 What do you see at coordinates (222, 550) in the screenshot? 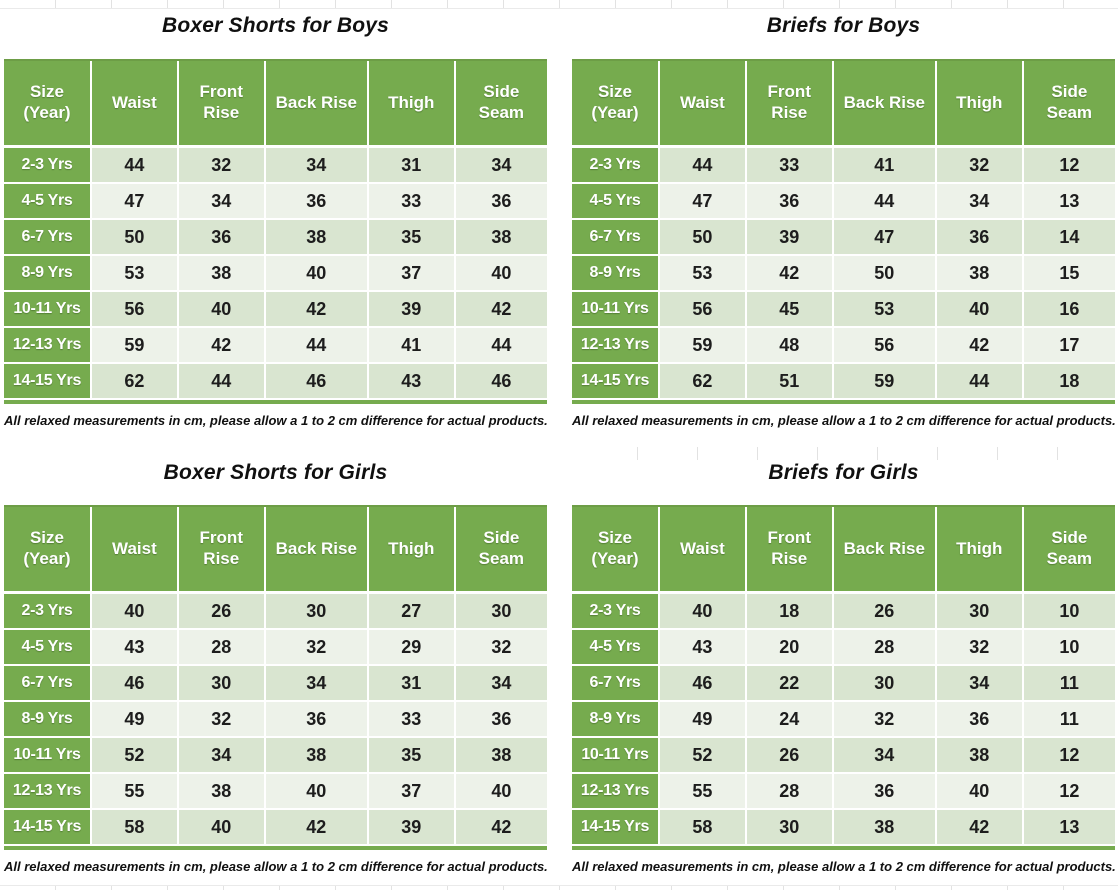
I see `measure-column-header: Front Rise` at bounding box center [222, 550].